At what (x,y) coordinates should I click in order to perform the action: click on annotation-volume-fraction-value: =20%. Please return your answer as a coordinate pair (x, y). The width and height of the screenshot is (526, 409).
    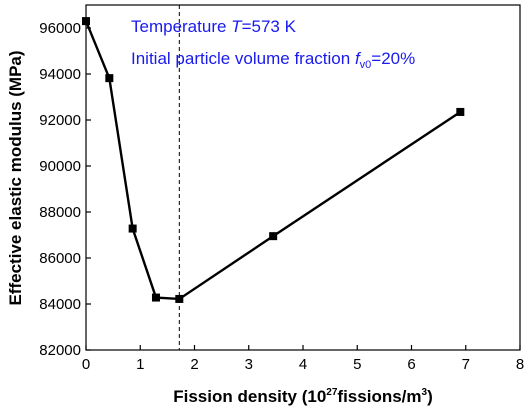
    Looking at the image, I should click on (393, 58).